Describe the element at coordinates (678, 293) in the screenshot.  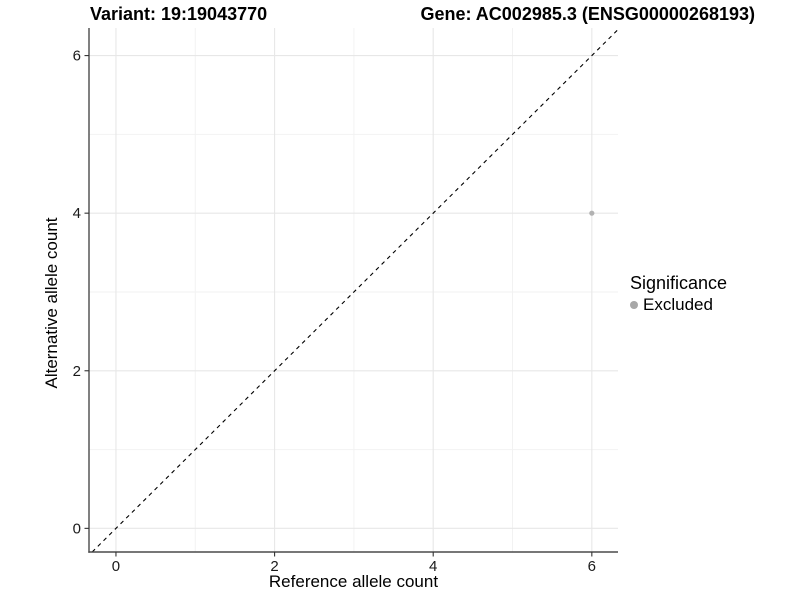
I see `legend: Significance Excluded` at that location.